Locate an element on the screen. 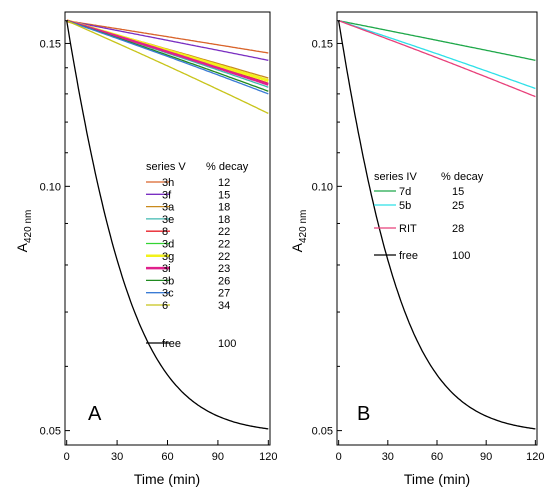 This screenshot has width=550, height=493. panel-a-xtick-label: 30 is located at coordinates (117, 457).